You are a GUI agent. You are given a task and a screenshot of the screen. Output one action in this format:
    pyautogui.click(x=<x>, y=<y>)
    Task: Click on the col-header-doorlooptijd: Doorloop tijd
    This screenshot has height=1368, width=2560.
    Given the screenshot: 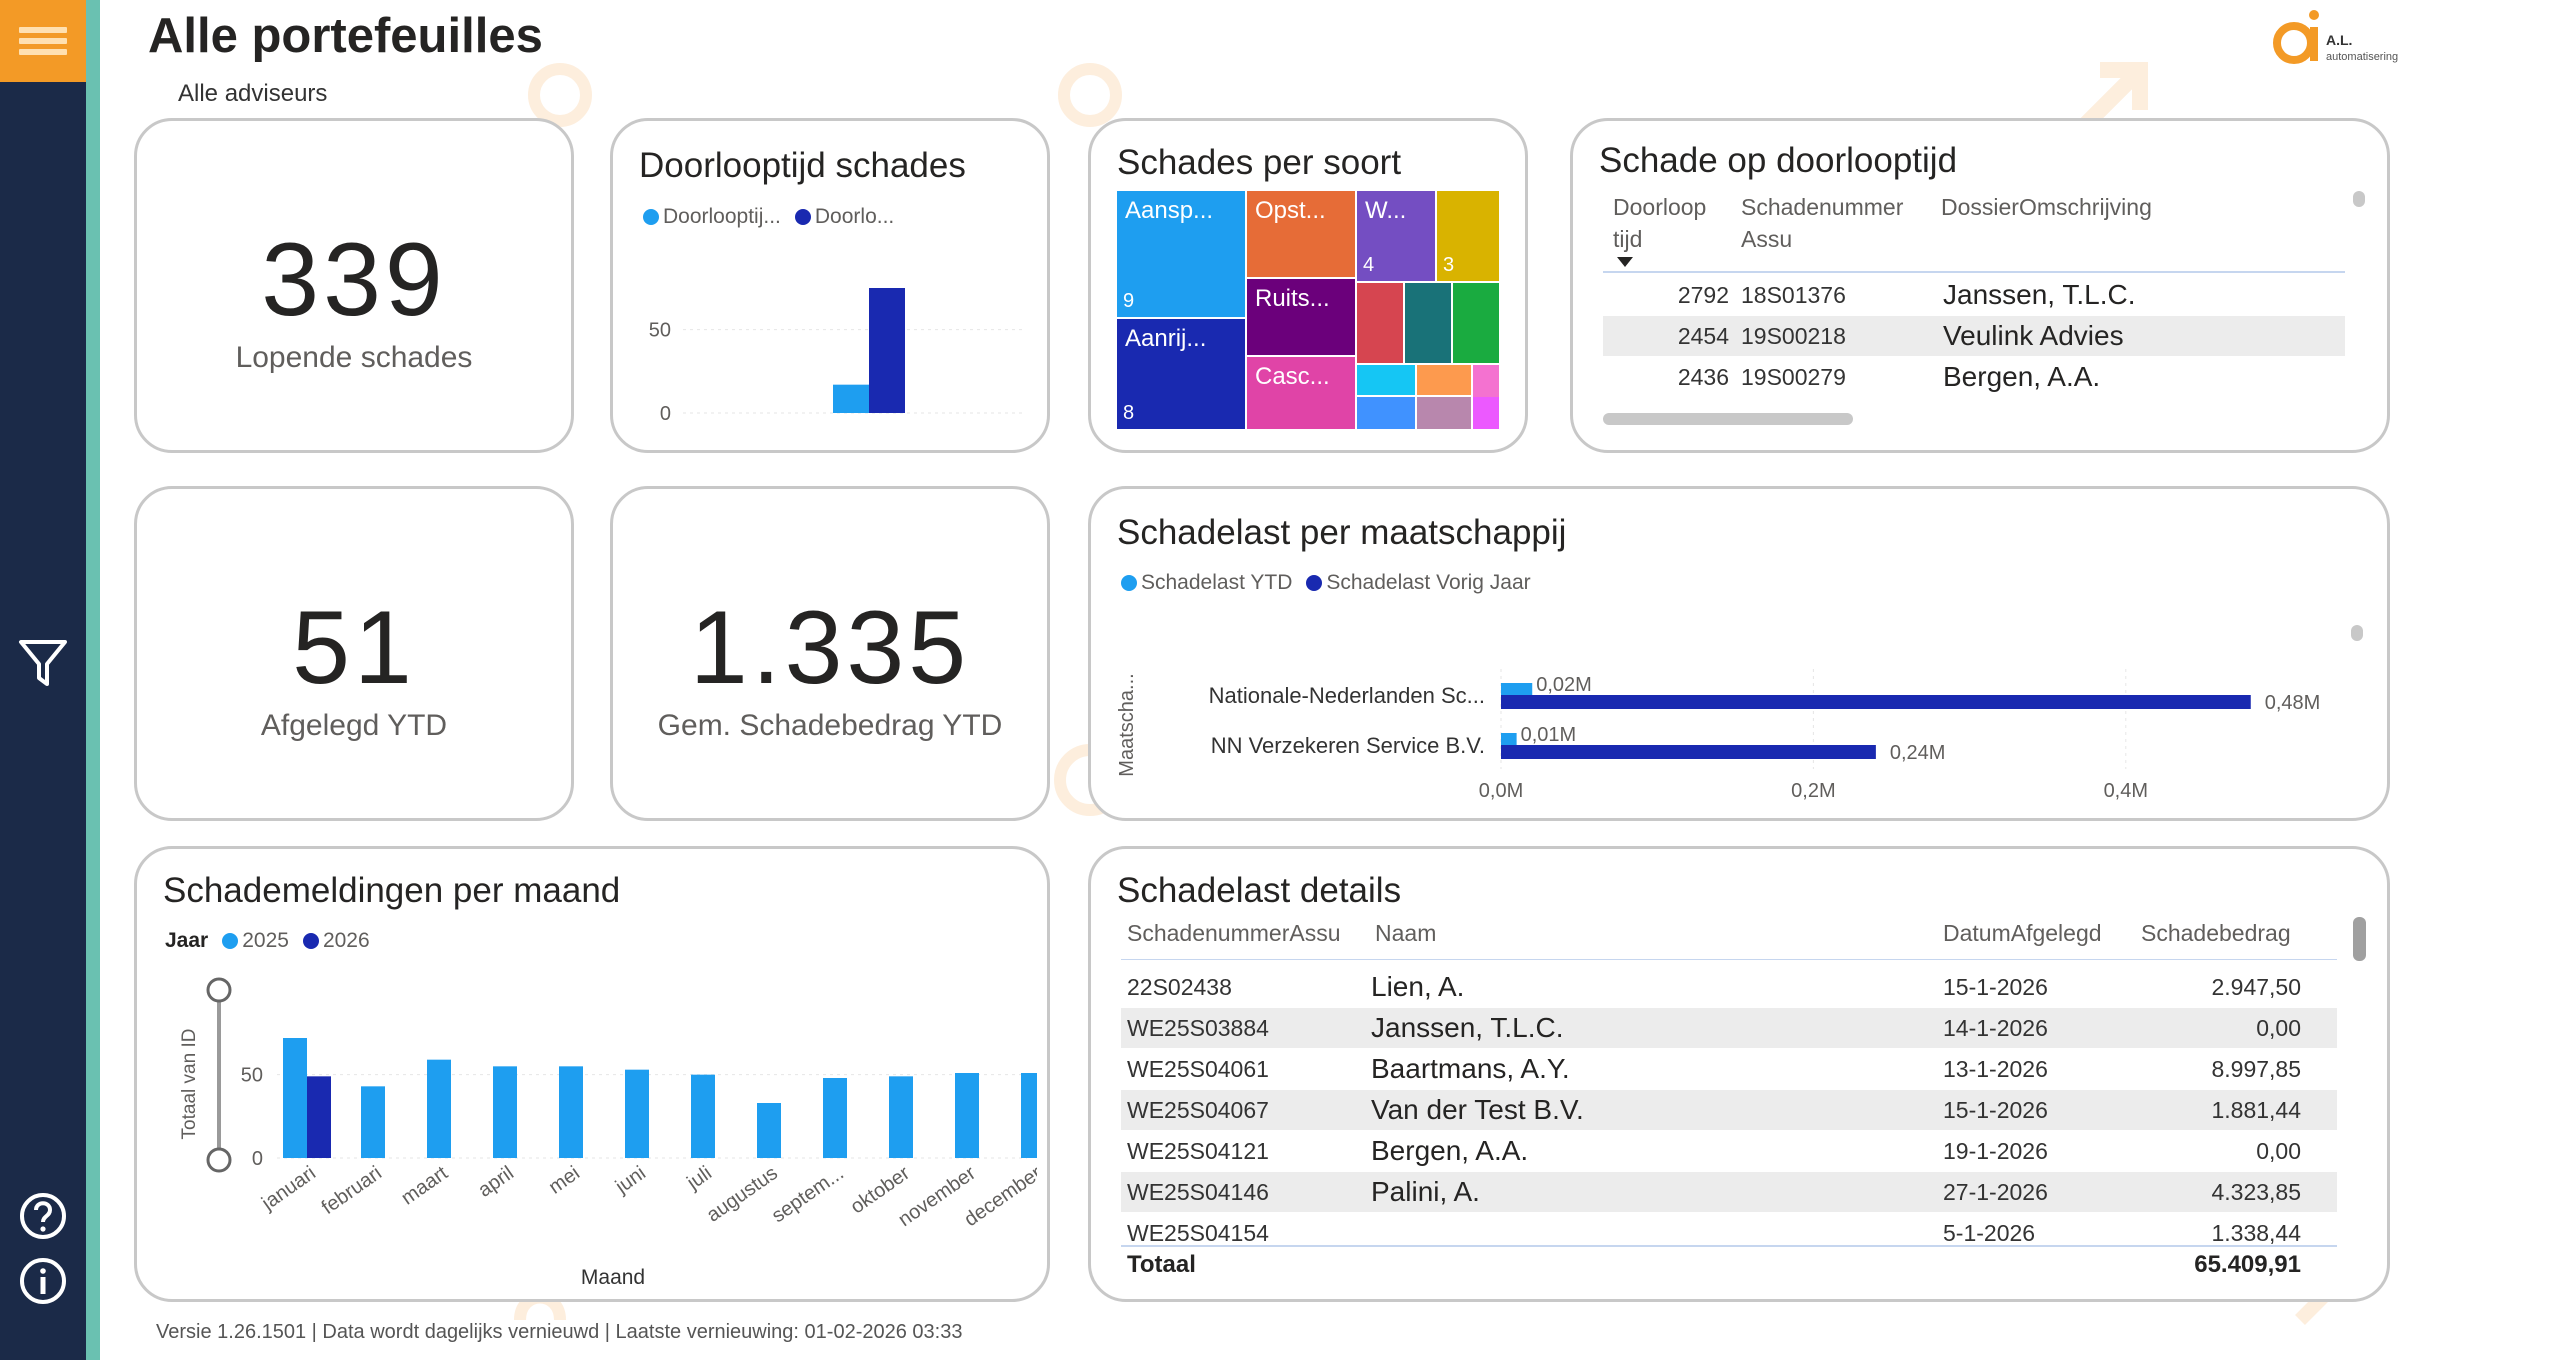 What is the action you would take?
    pyautogui.click(x=1659, y=223)
    